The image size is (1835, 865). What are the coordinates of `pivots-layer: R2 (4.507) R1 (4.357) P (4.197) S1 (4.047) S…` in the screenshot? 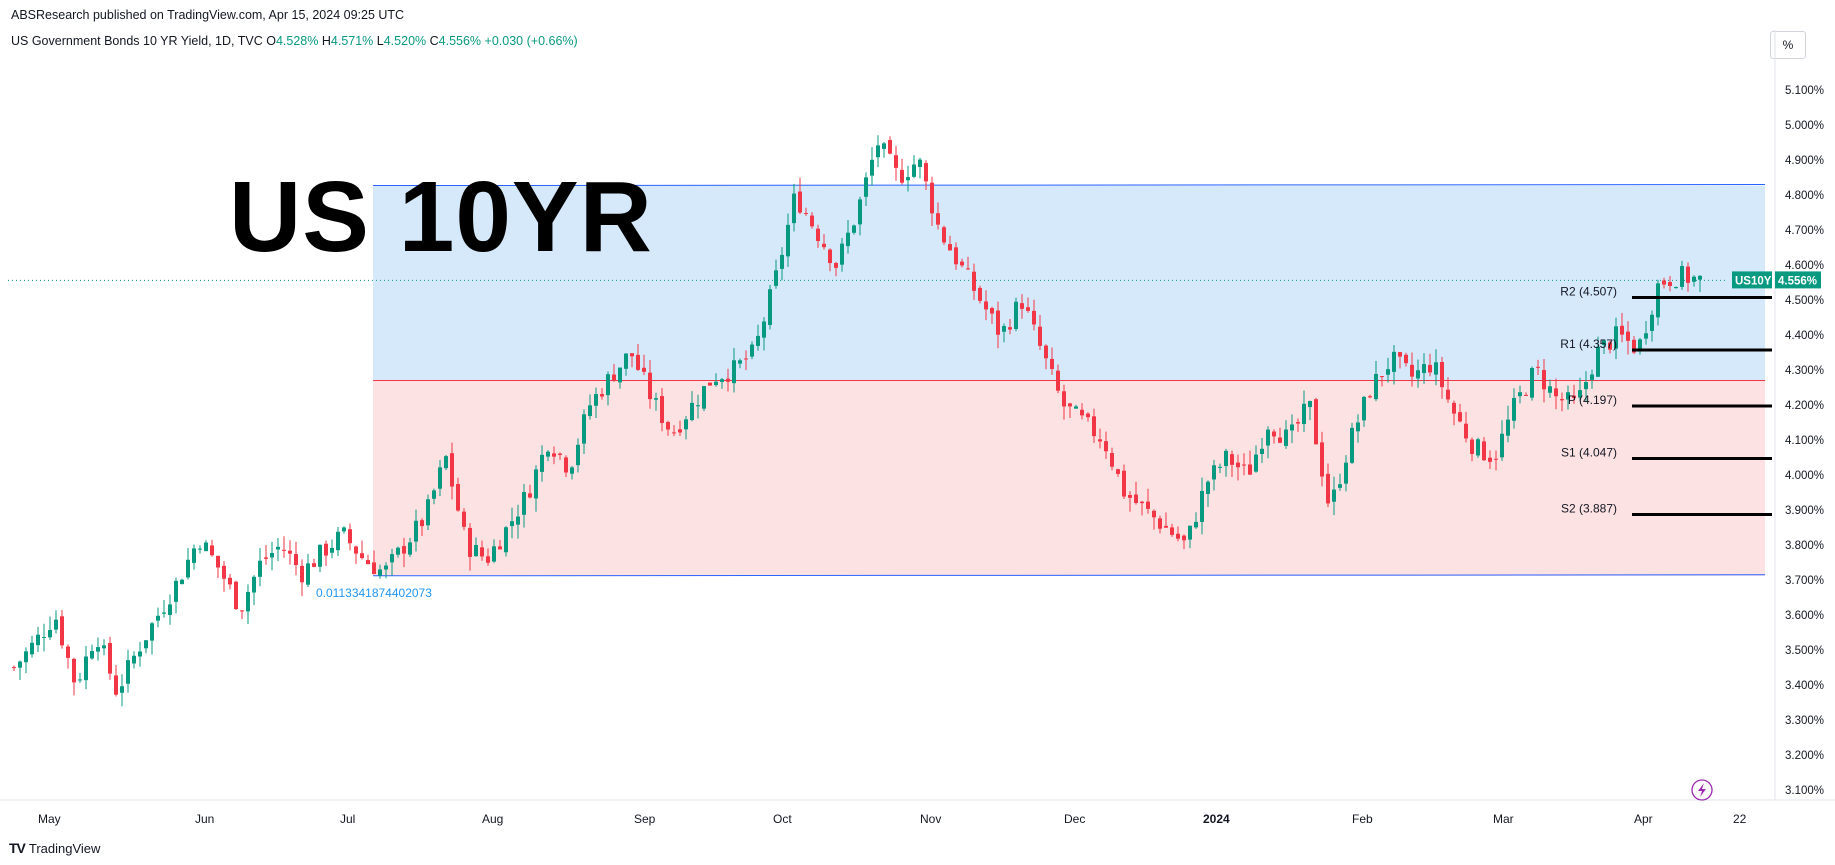 It's located at (1666, 401).